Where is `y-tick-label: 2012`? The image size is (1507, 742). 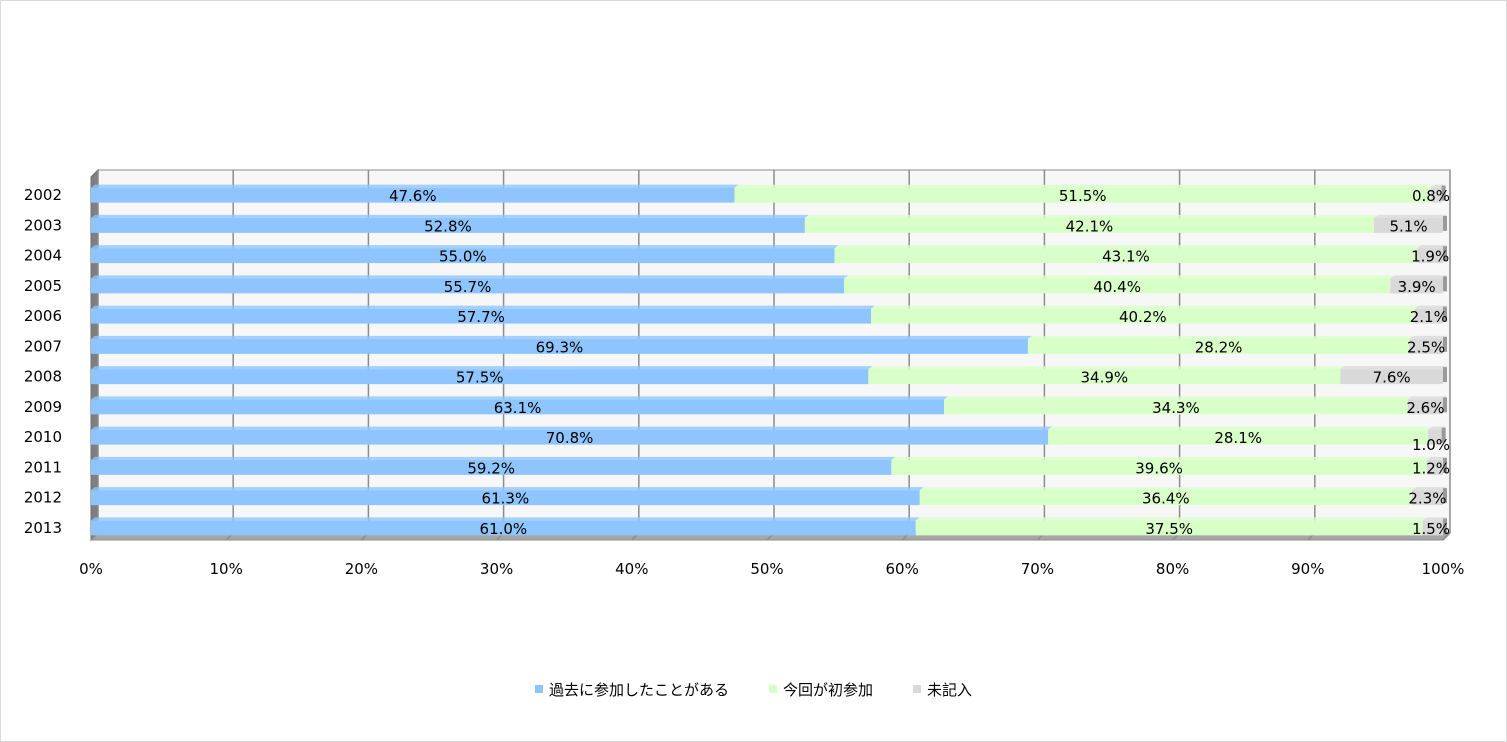
y-tick-label: 2012 is located at coordinates (43, 498).